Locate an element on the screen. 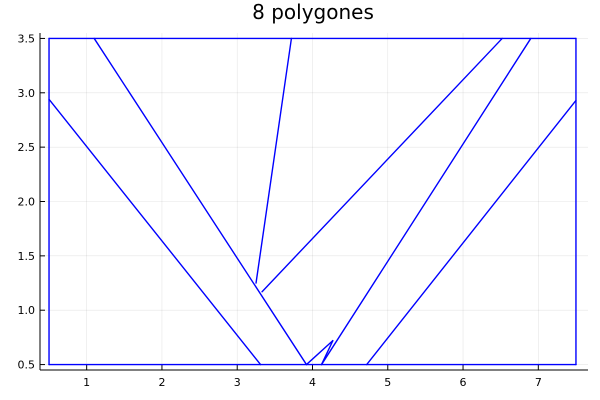  chart-title: 8 polygones is located at coordinates (313, 12).